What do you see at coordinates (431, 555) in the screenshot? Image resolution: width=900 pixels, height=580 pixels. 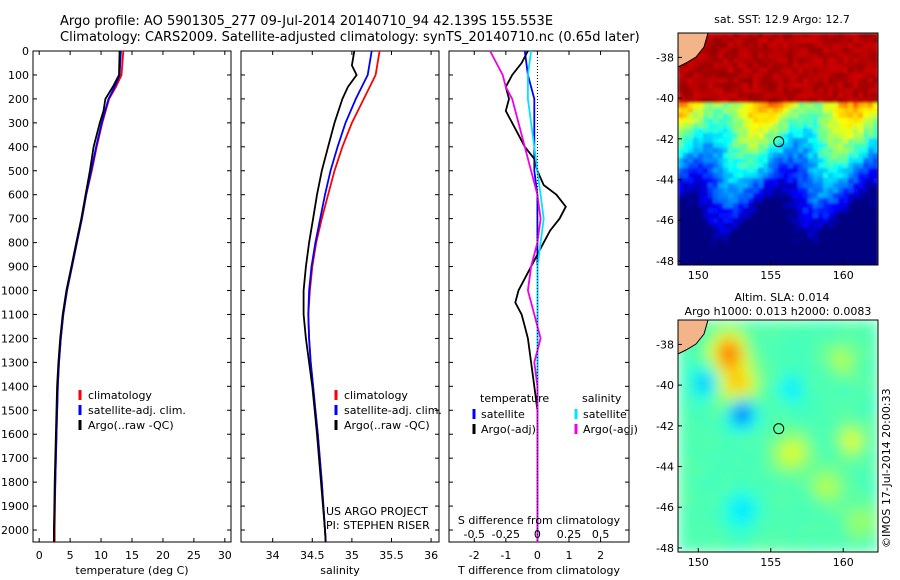 I see `x-tick-label: 36` at bounding box center [431, 555].